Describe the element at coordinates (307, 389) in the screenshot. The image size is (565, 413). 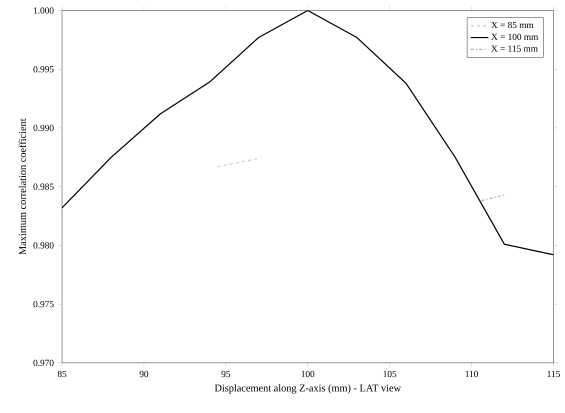
I see `x-axis-title: Displacement along Z-axis (mm) - LAT view` at that location.